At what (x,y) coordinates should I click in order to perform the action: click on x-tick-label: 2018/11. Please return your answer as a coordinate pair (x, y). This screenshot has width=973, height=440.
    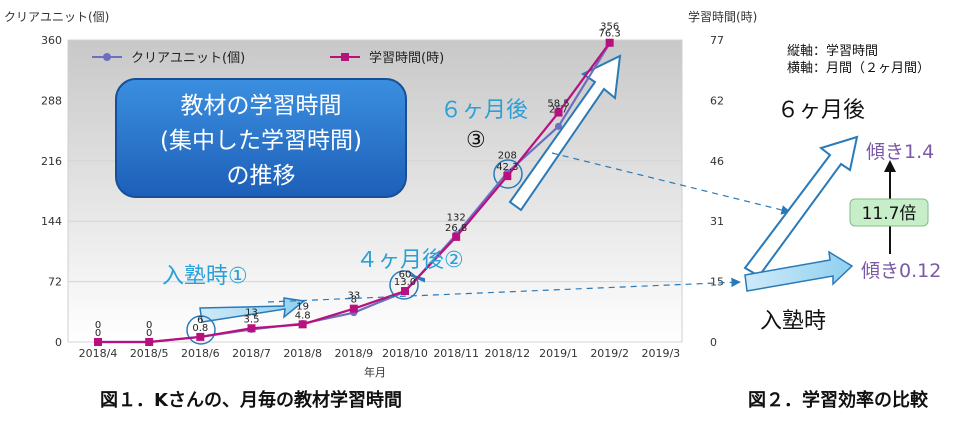
    Looking at the image, I should click on (456, 353).